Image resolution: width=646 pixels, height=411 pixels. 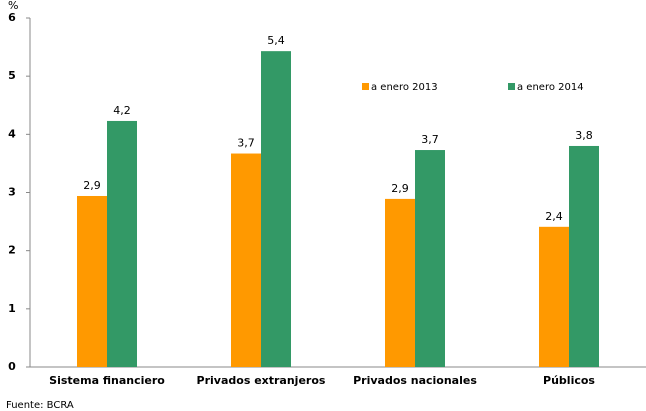 I want to click on y-axis-label: %, so click(x=13, y=6).